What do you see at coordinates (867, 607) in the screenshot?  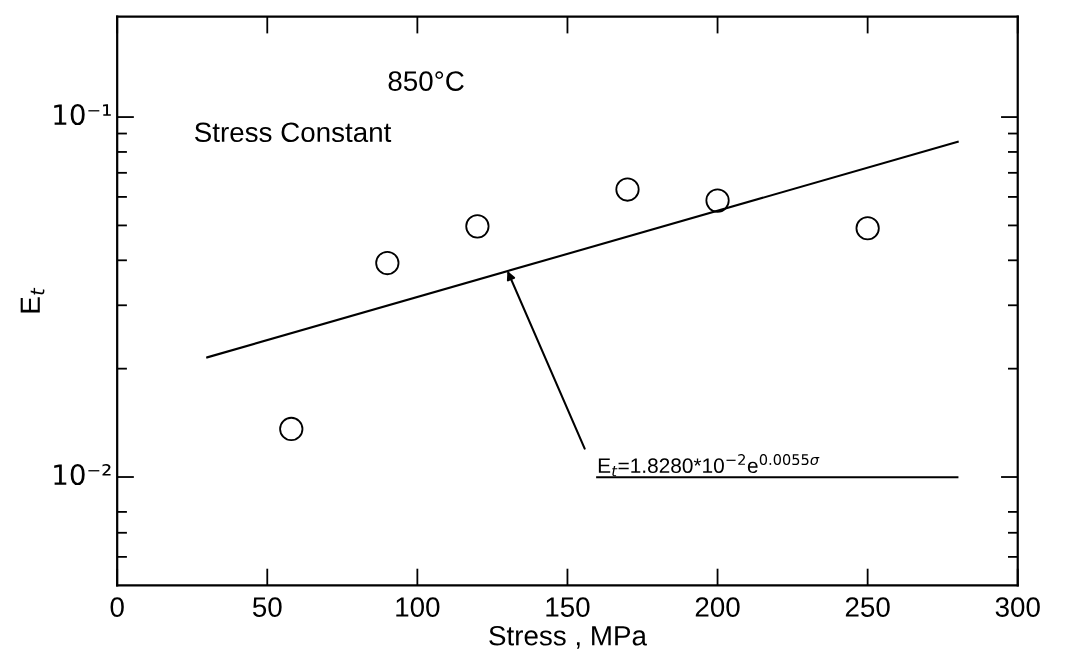 I see `x-tick-label: 250` at bounding box center [867, 607].